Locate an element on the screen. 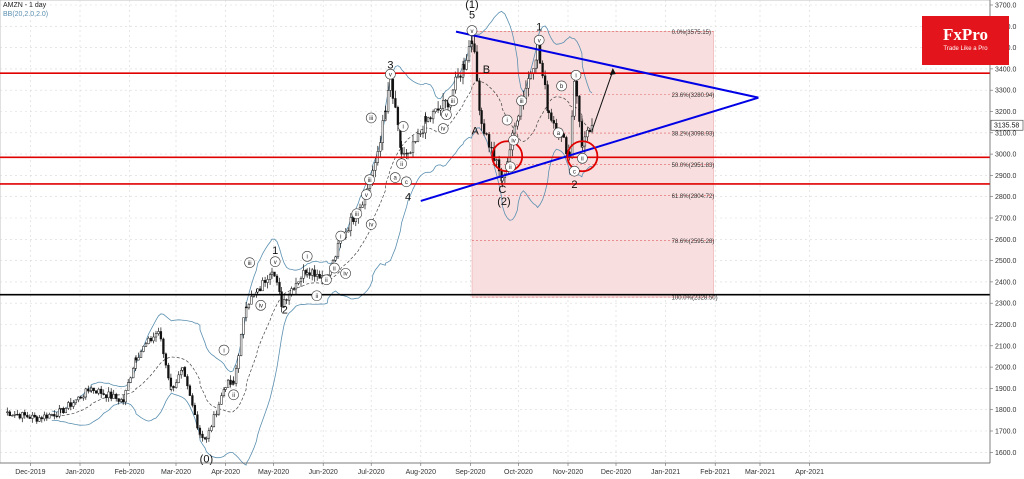 The height and width of the screenshot is (479, 1024). wave-label: iv is located at coordinates (443, 130).